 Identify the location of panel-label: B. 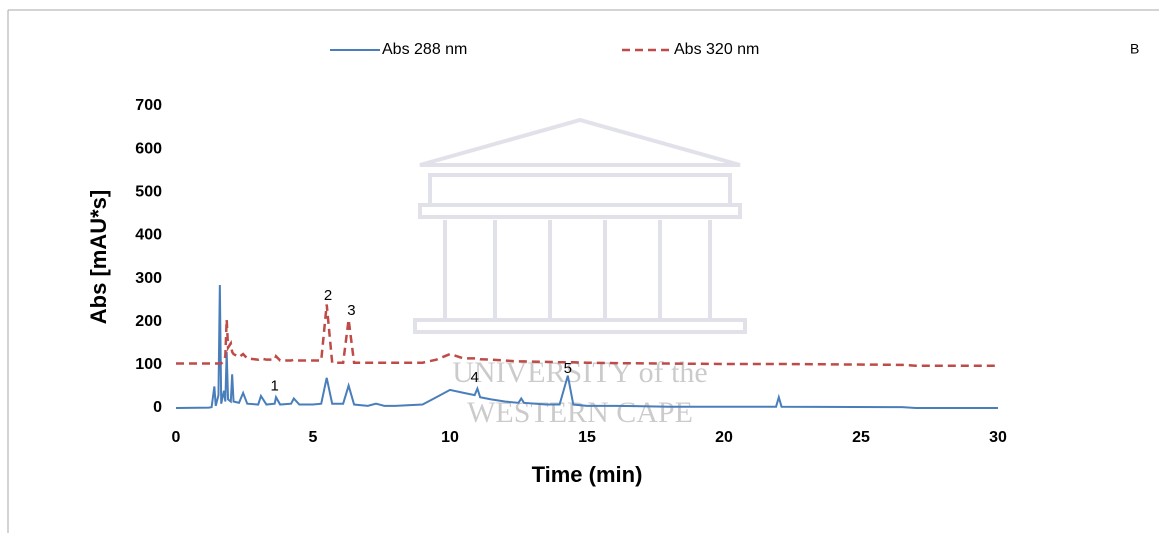
(1134, 49).